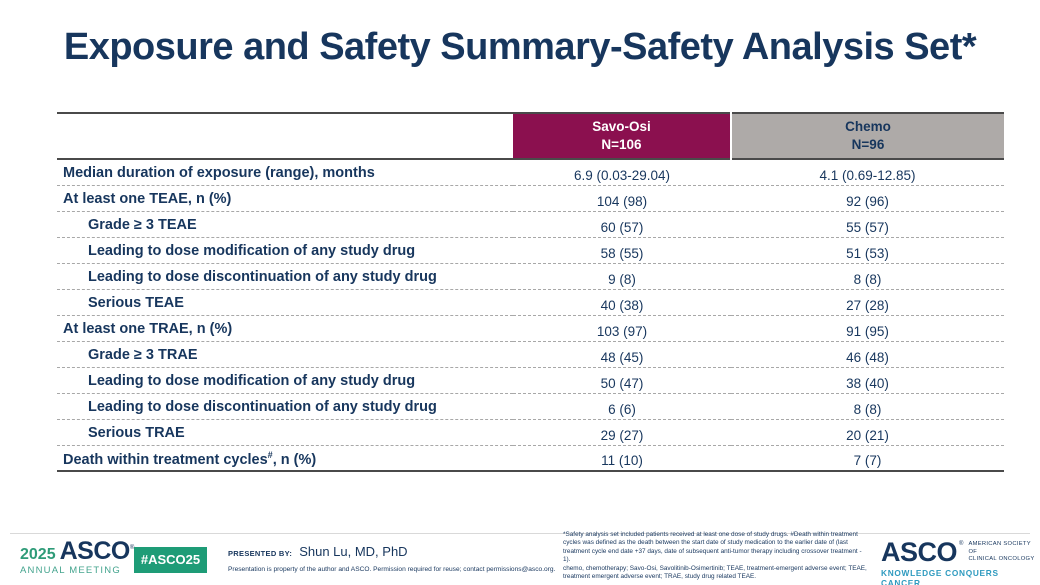 The height and width of the screenshot is (585, 1040). Describe the element at coordinates (867, 227) in the screenshot. I see `value-cell-chemo: 55 (57)` at that location.